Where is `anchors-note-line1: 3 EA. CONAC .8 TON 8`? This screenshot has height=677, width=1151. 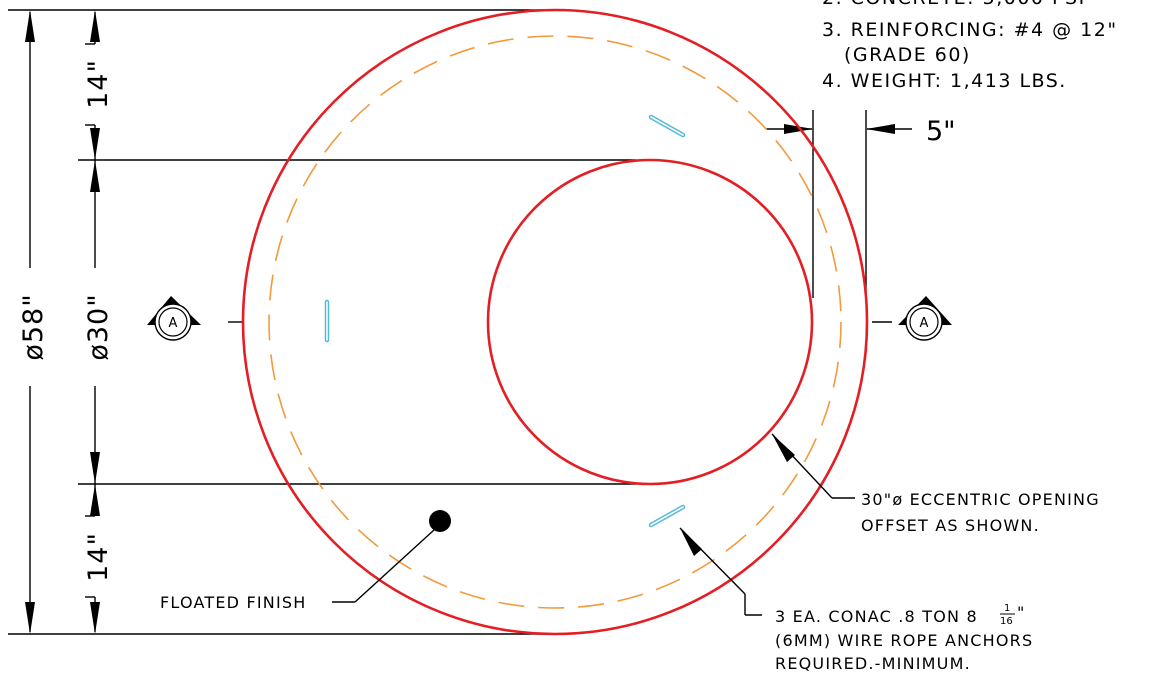
anchors-note-line1: 3 EA. CONAC .8 TON 8 is located at coordinates (876, 616).